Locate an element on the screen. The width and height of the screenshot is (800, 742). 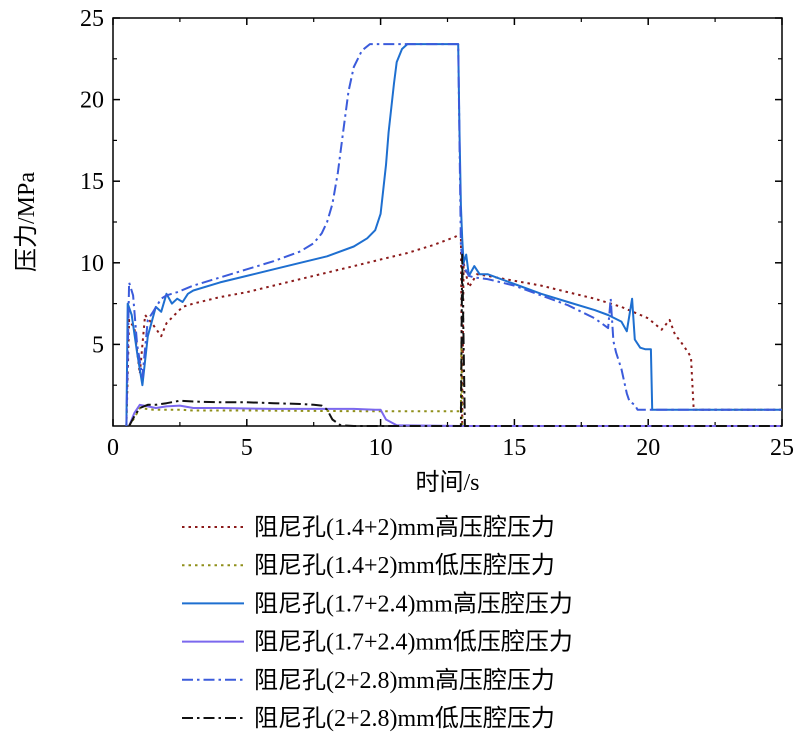
legend-label-5: 阻尼孔(2+2.8)mm高压腔压力 is located at coordinates (404, 680).